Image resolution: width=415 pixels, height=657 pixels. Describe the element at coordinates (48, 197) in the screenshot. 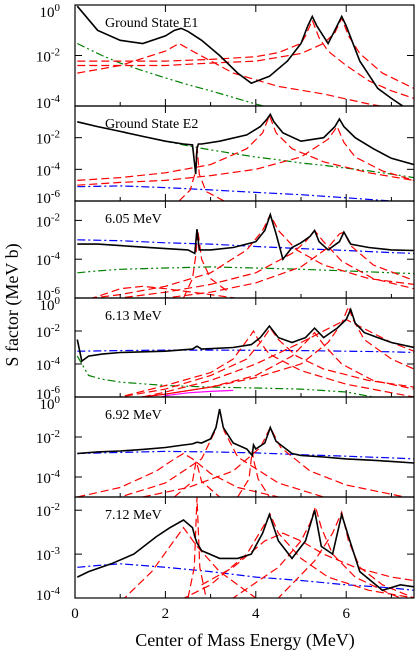

I see `y-tick-label: 10⁻⁶` at that location.